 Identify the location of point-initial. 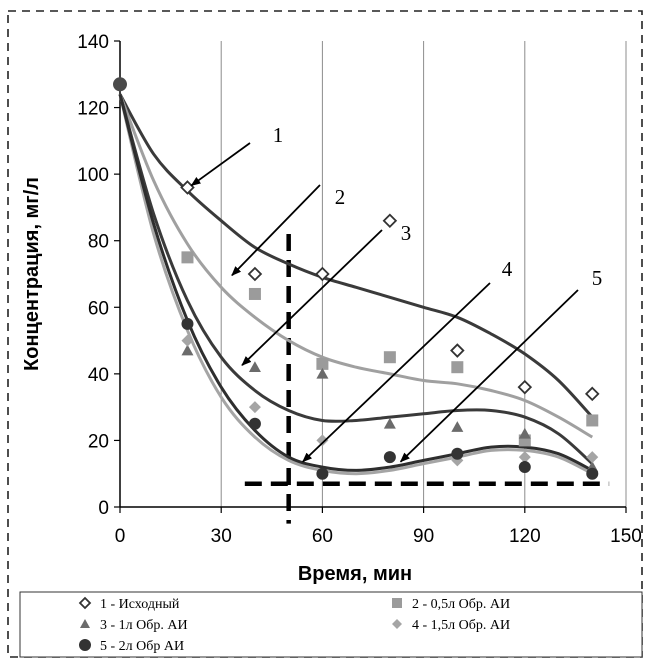
(120, 84).